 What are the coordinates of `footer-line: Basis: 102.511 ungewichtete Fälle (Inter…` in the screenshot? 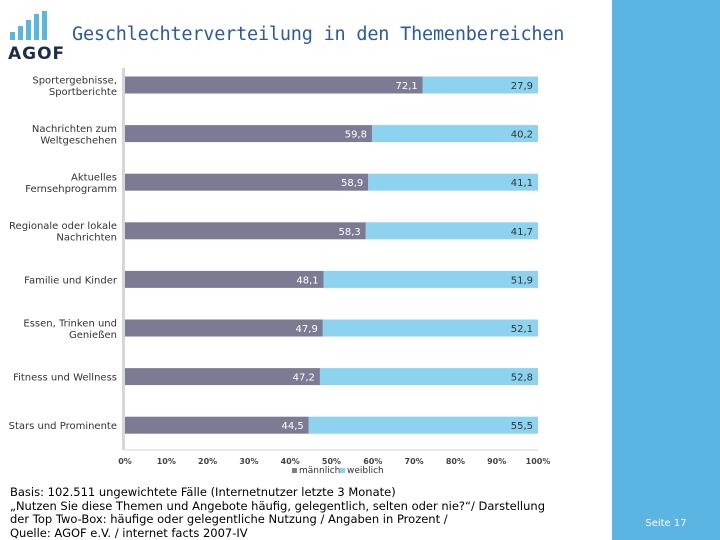 It's located at (203, 492).